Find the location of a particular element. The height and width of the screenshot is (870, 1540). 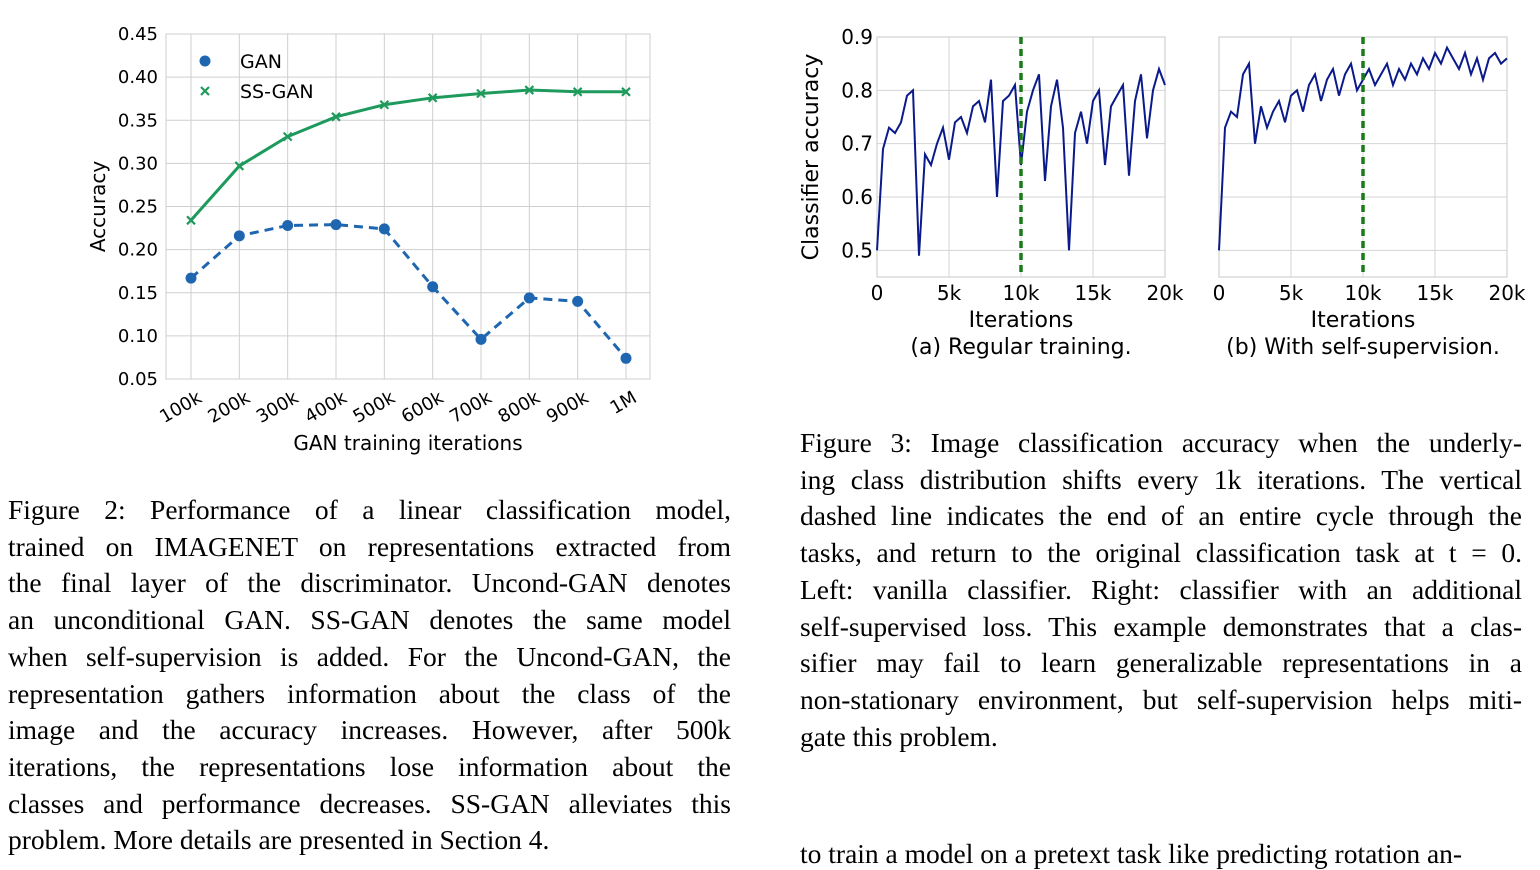

subfigure-caption: (b) With self-supervision. is located at coordinates (1363, 347).